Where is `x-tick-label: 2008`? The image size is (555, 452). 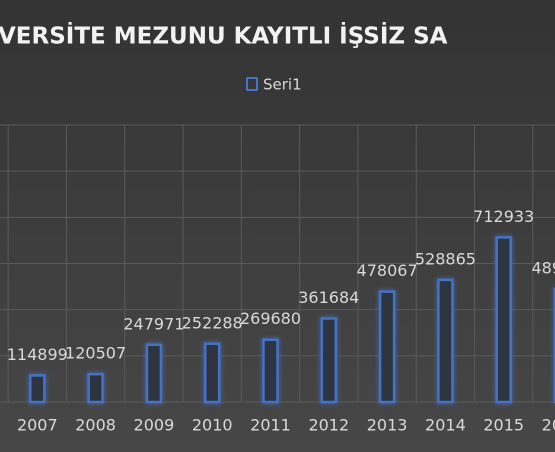 x-tick-label: 2008 is located at coordinates (95, 425).